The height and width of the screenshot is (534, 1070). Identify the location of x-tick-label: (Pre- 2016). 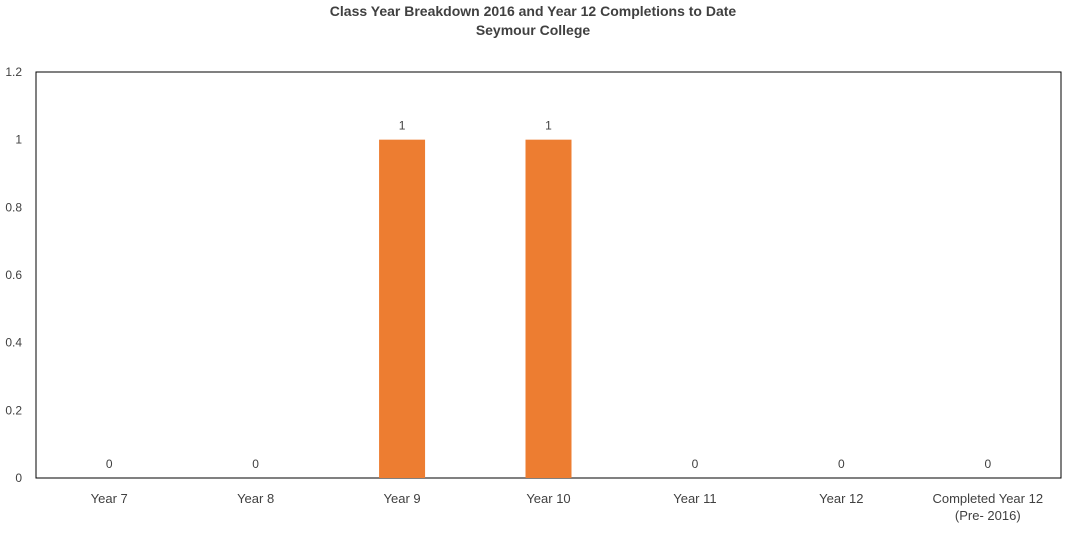
(988, 515).